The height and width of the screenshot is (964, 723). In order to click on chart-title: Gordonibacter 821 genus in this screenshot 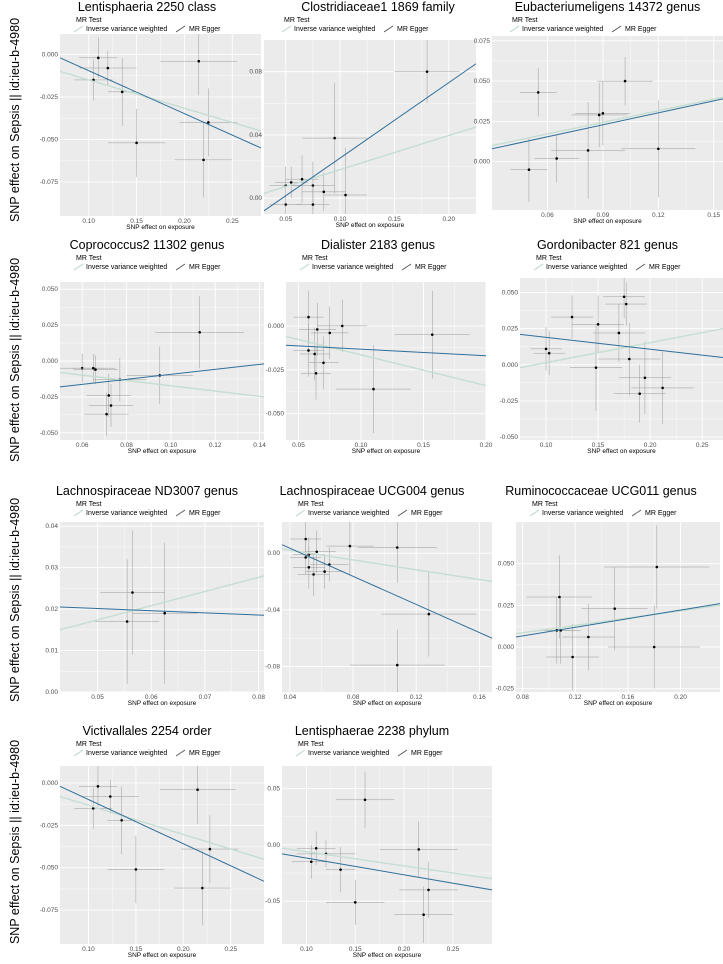, I will do `click(607, 245)`.